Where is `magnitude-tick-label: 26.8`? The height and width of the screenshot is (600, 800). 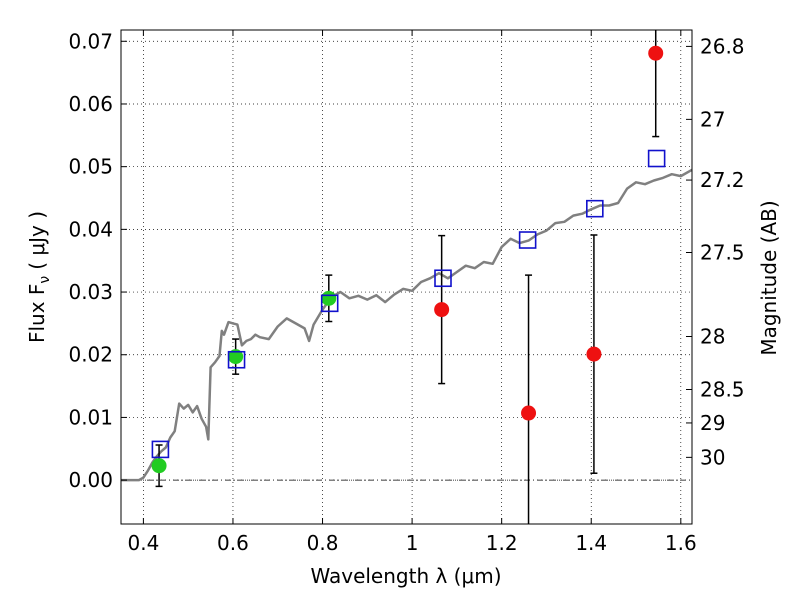
magnitude-tick-label: 26.8 is located at coordinates (722, 46).